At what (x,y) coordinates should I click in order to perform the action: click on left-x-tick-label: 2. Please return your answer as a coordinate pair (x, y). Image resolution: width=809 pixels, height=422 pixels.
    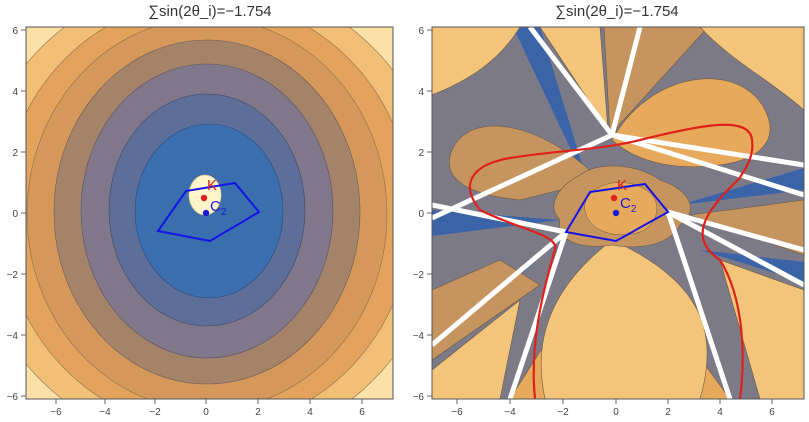
    Looking at the image, I should click on (258, 412).